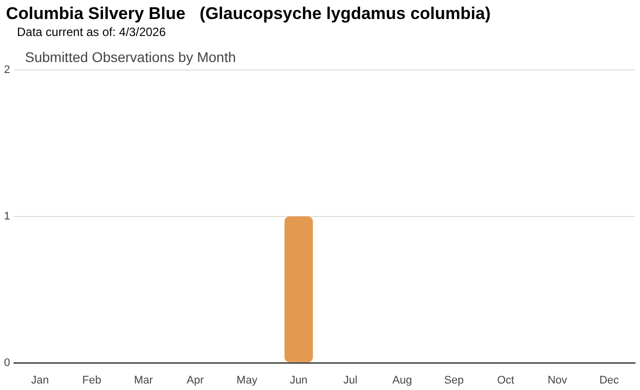  What do you see at coordinates (558, 380) in the screenshot?
I see `x-tick-label: Nov` at bounding box center [558, 380].